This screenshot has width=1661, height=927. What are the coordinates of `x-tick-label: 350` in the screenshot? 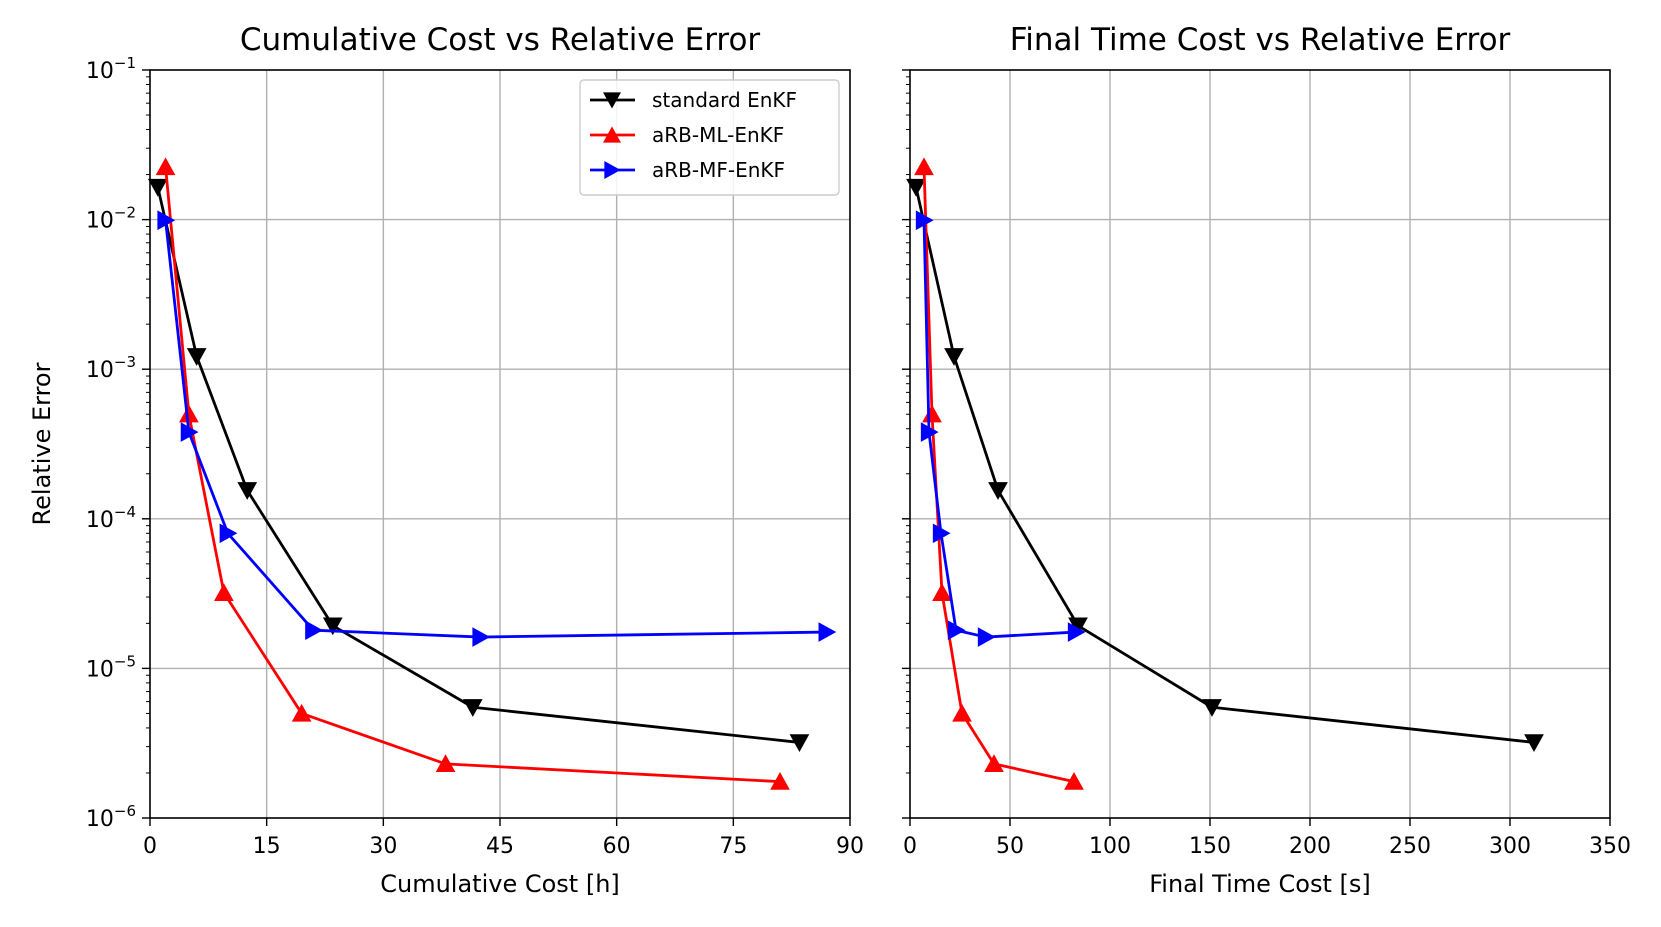 It's located at (1610, 846).